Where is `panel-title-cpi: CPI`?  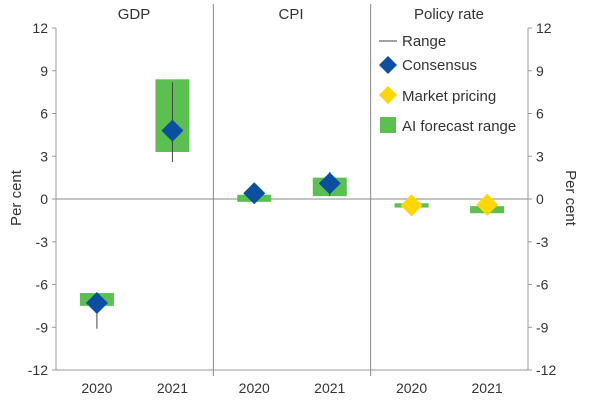
panel-title-cpi: CPI is located at coordinates (290, 14).